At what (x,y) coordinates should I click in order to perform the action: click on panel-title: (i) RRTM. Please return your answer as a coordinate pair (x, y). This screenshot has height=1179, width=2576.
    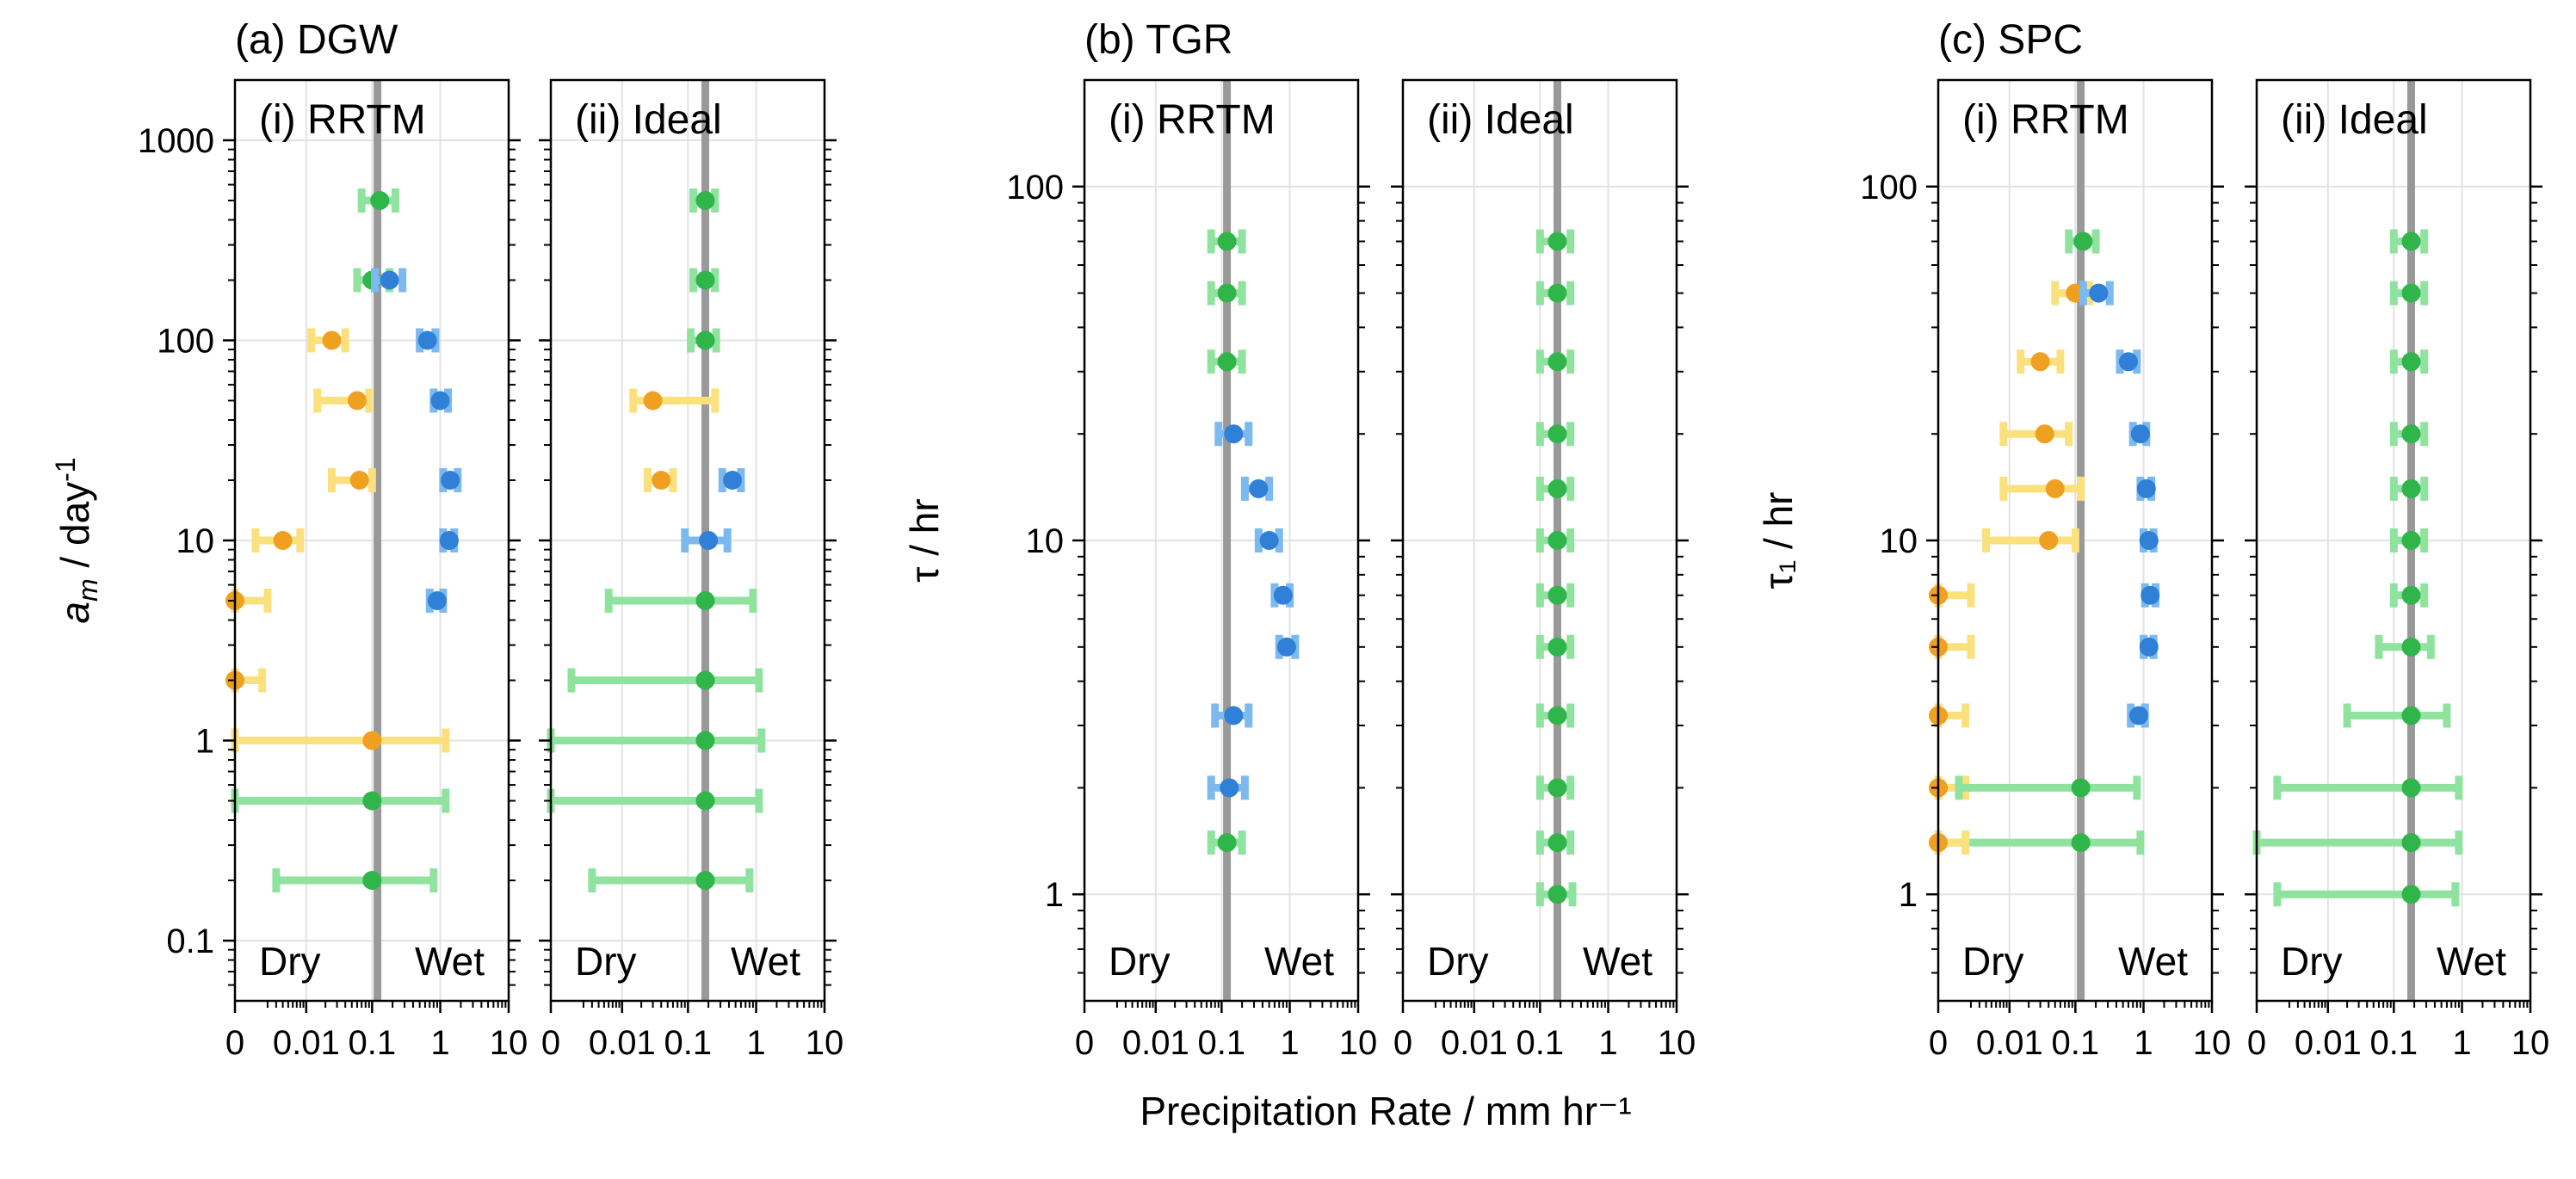
    Looking at the image, I should click on (1192, 120).